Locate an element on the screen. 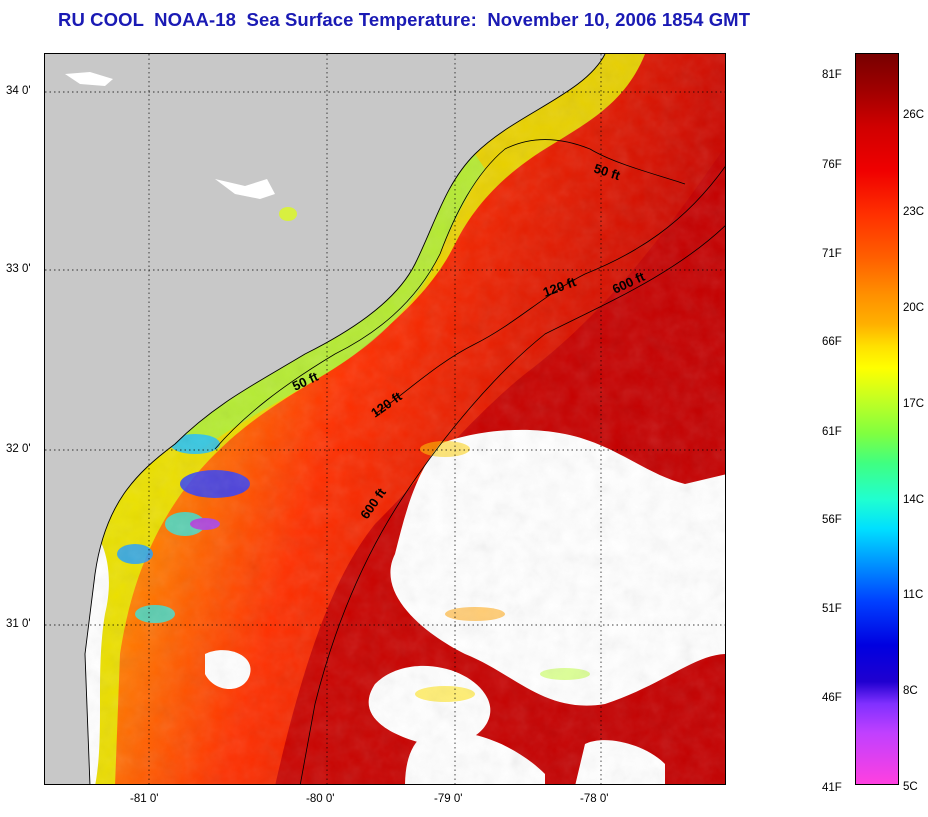  colorbar-celsius-label: 20C is located at coordinates (914, 308).